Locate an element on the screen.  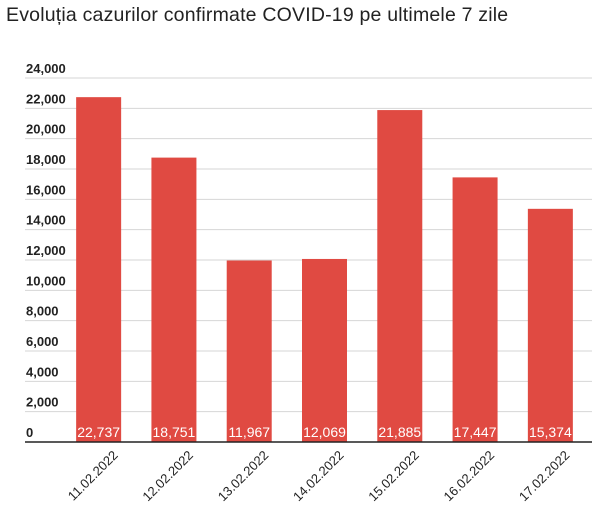
x-tick-label: 15.02.2022 is located at coordinates (393, 476).